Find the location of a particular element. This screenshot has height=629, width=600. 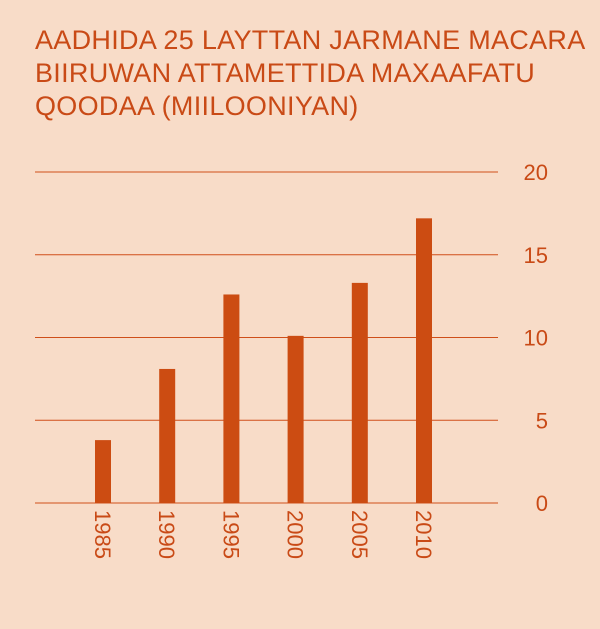

x-tick-label: 1985 is located at coordinates (102, 534).